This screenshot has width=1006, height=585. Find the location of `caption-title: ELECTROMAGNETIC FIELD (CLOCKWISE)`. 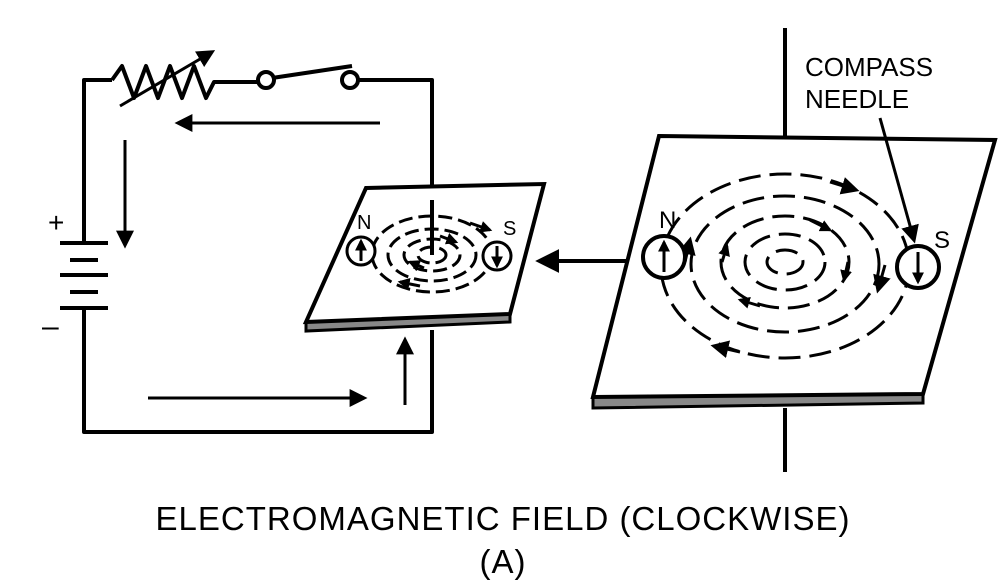

caption-title: ELECTROMAGNETIC FIELD (CLOCKWISE) is located at coordinates (503, 519).